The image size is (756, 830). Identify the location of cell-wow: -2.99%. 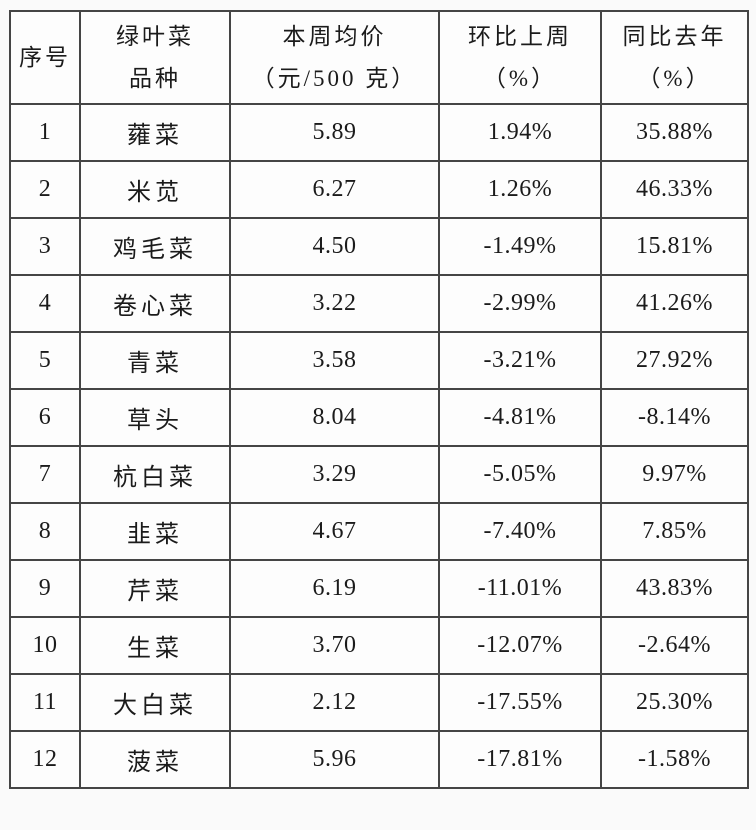
(520, 303).